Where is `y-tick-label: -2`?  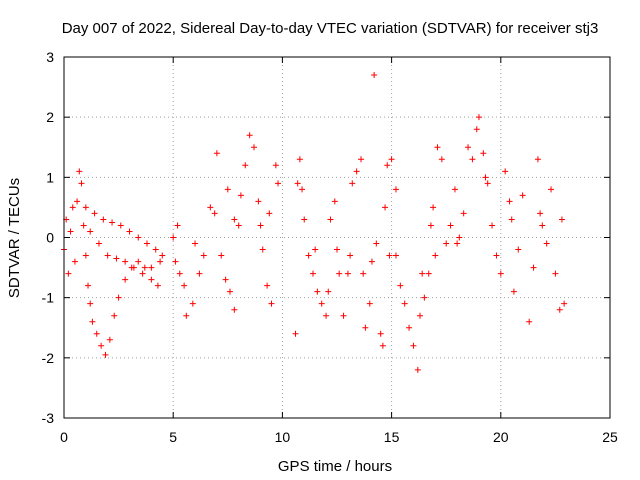 y-tick-label: -2 is located at coordinates (48, 358).